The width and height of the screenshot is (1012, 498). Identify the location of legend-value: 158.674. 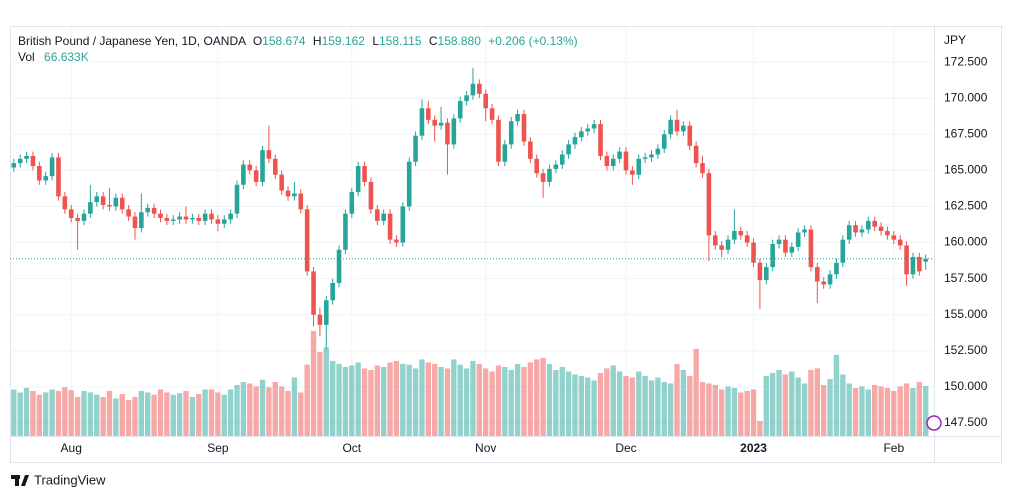
(284, 41).